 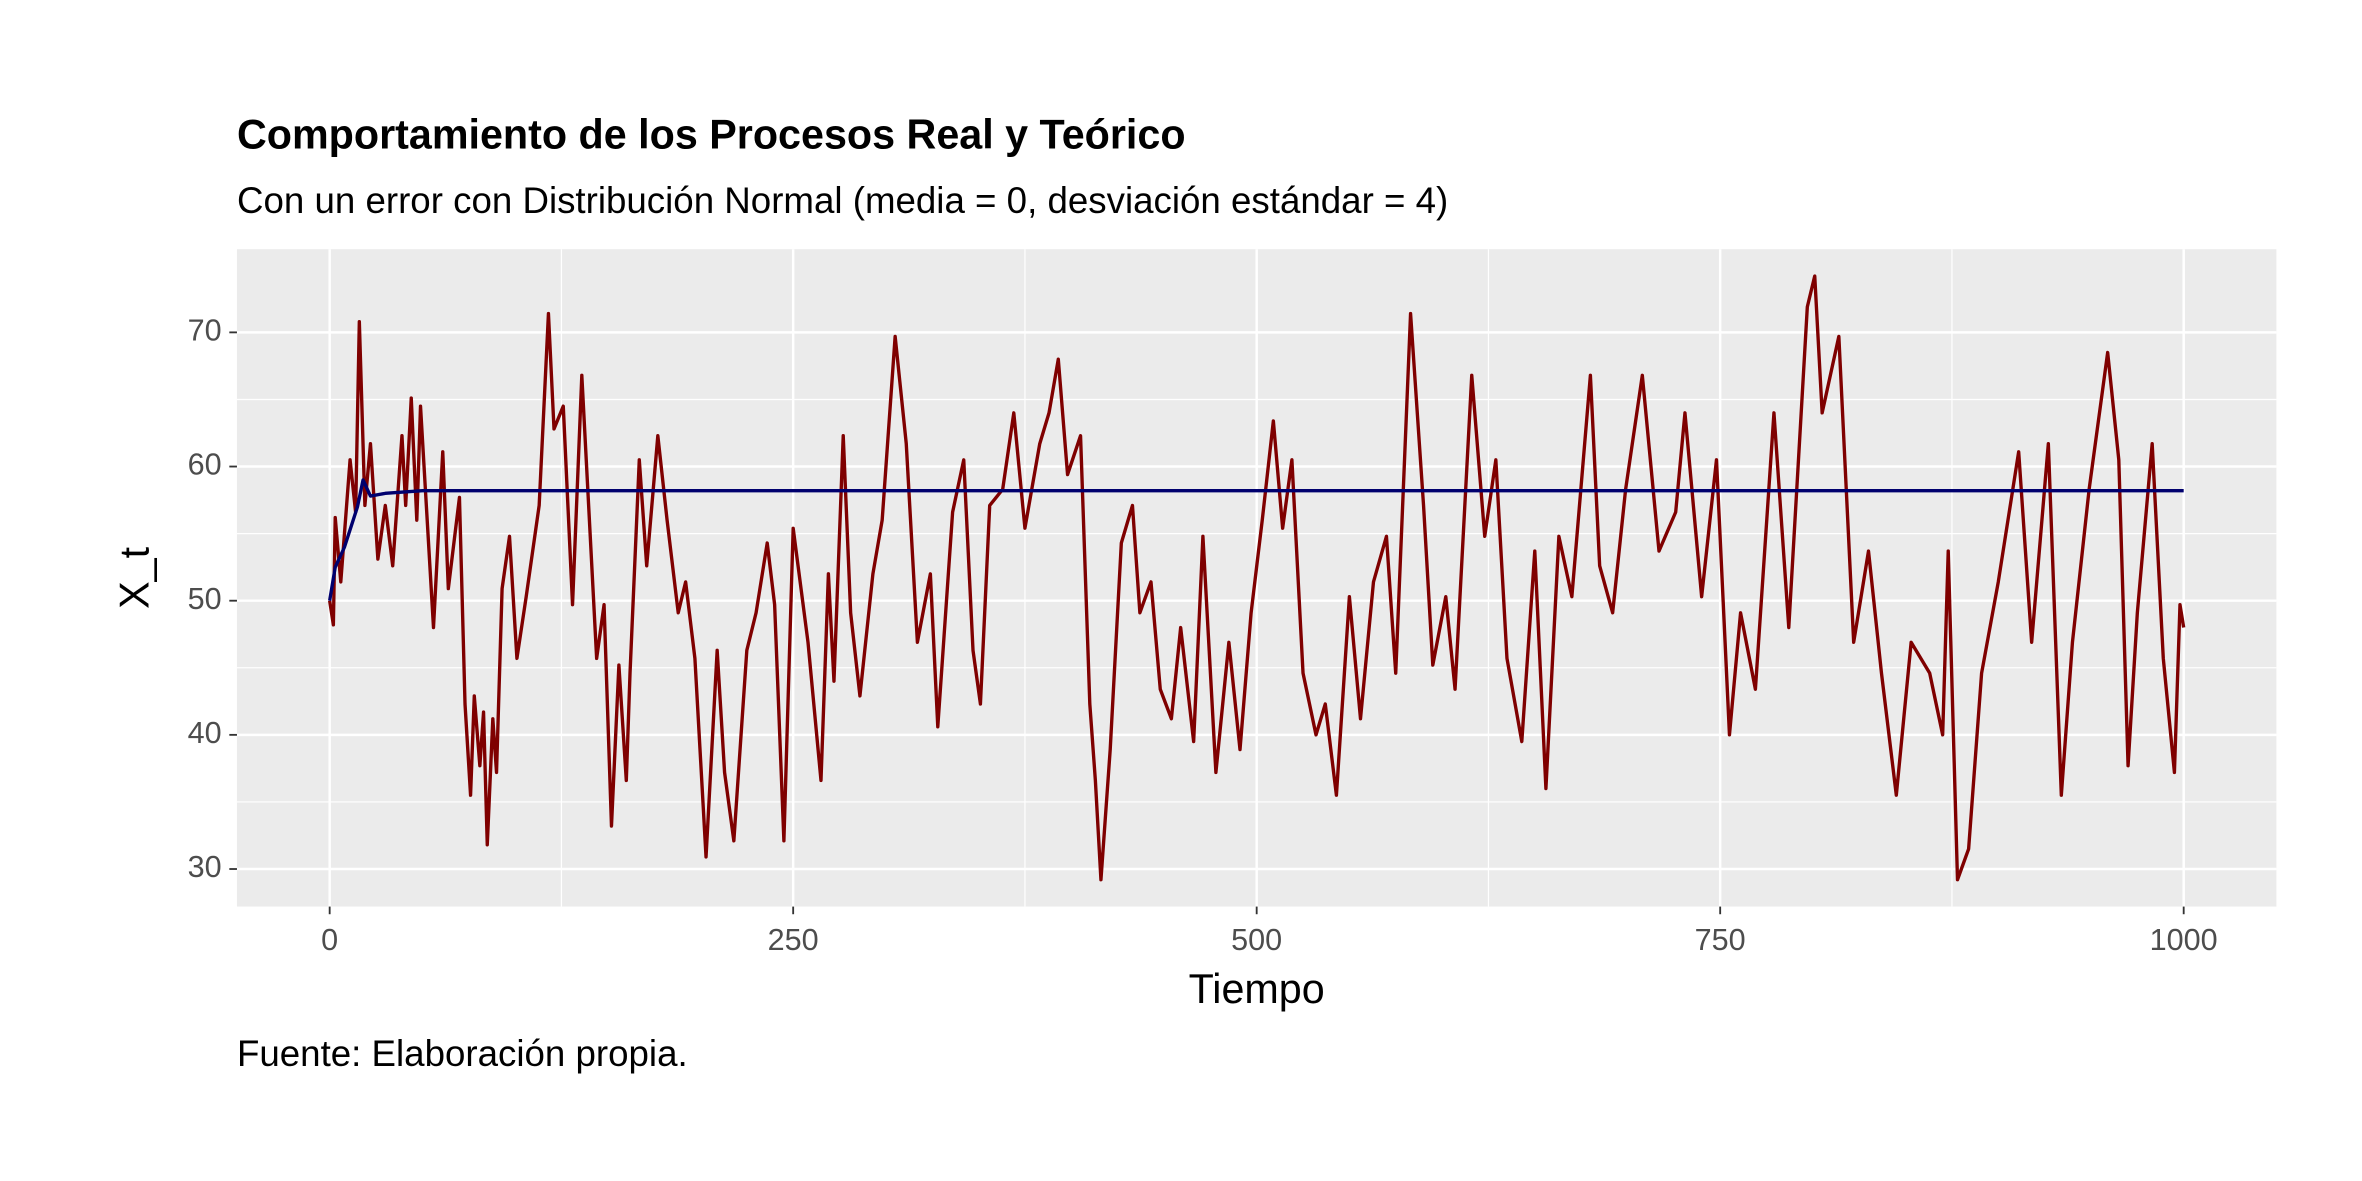 What do you see at coordinates (1256, 539) in the screenshot?
I see `series-line` at bounding box center [1256, 539].